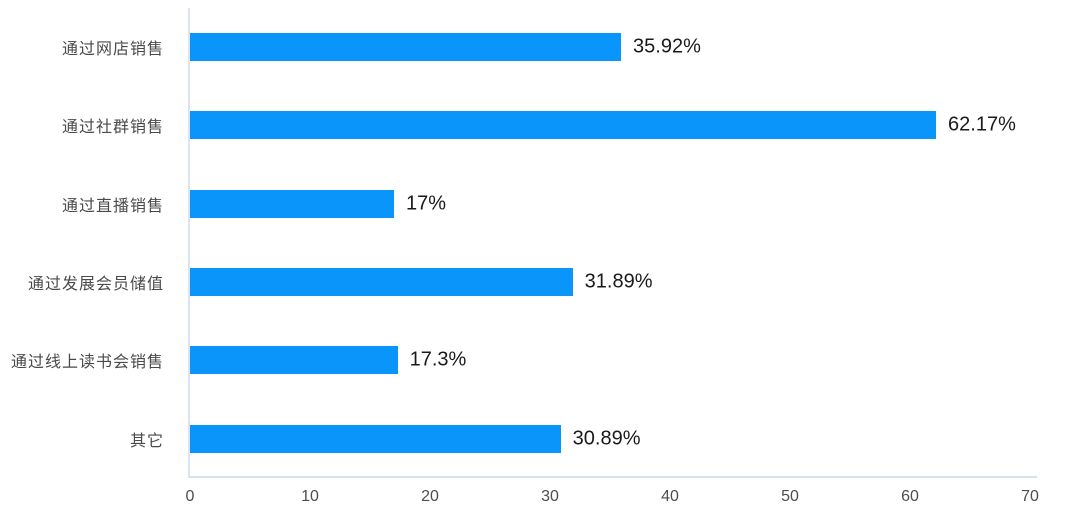 This screenshot has width=1080, height=523. Describe the element at coordinates (112, 128) in the screenshot. I see `category-label: 通过社群销售` at that location.